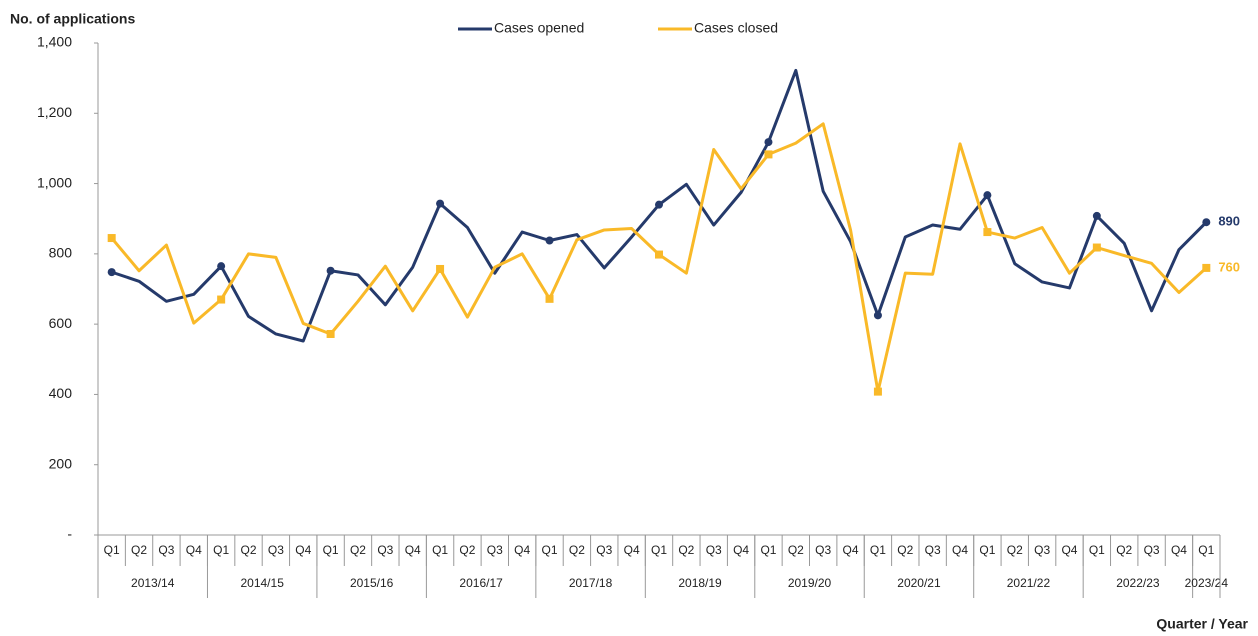 This screenshot has height=636, width=1258. I want to click on legend-label: Cases opened, so click(539, 28).